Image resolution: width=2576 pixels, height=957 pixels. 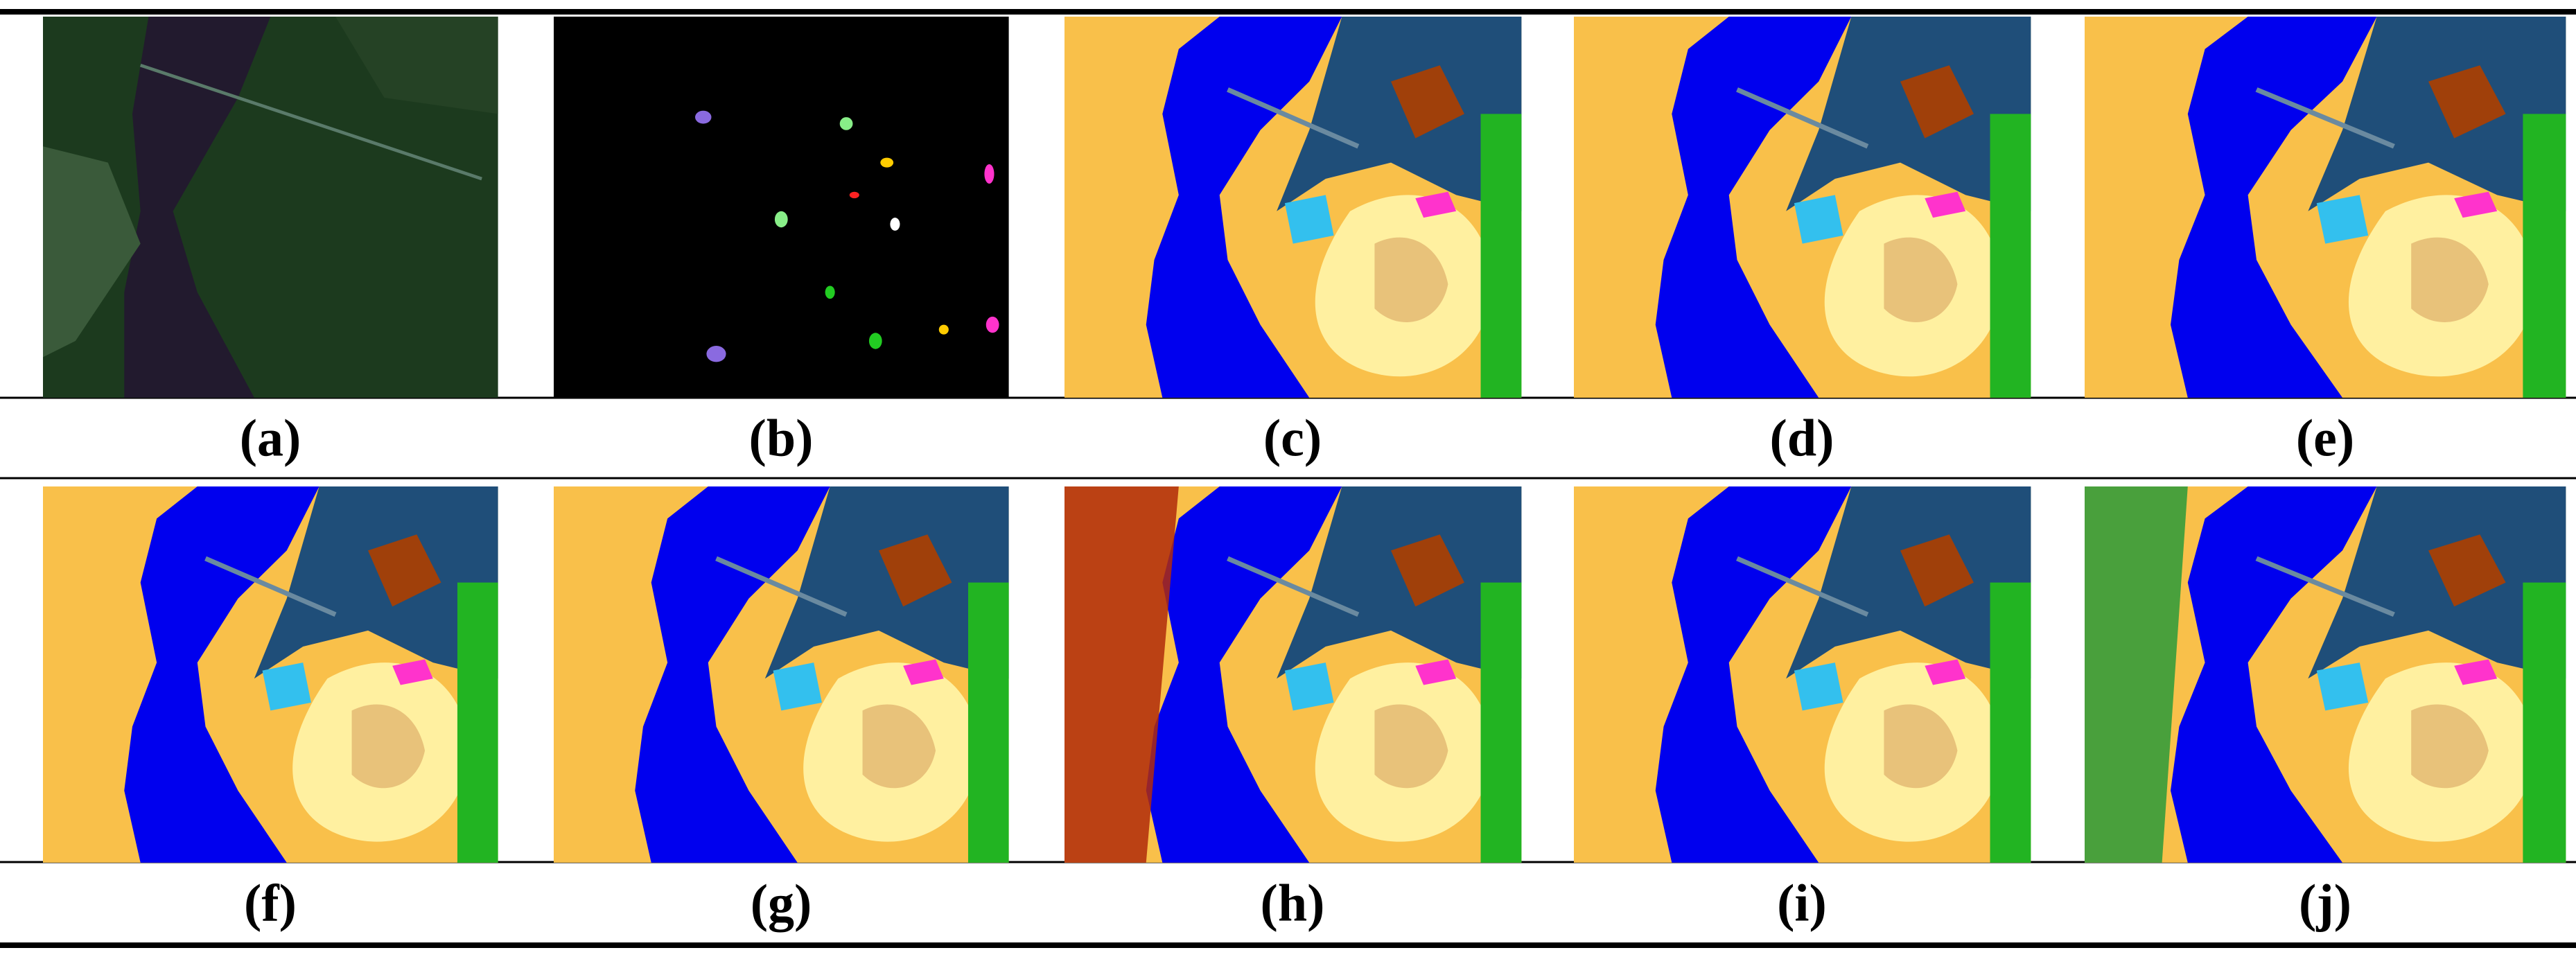 I want to click on panel-label: (c), so click(x=1292, y=438).